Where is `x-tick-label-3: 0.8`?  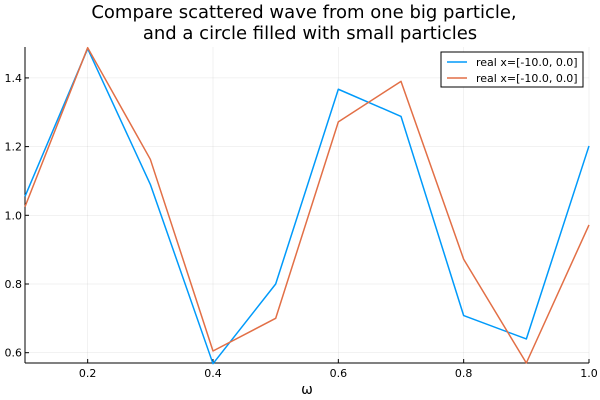
x-tick-label-3: 0.8 is located at coordinates (464, 373).